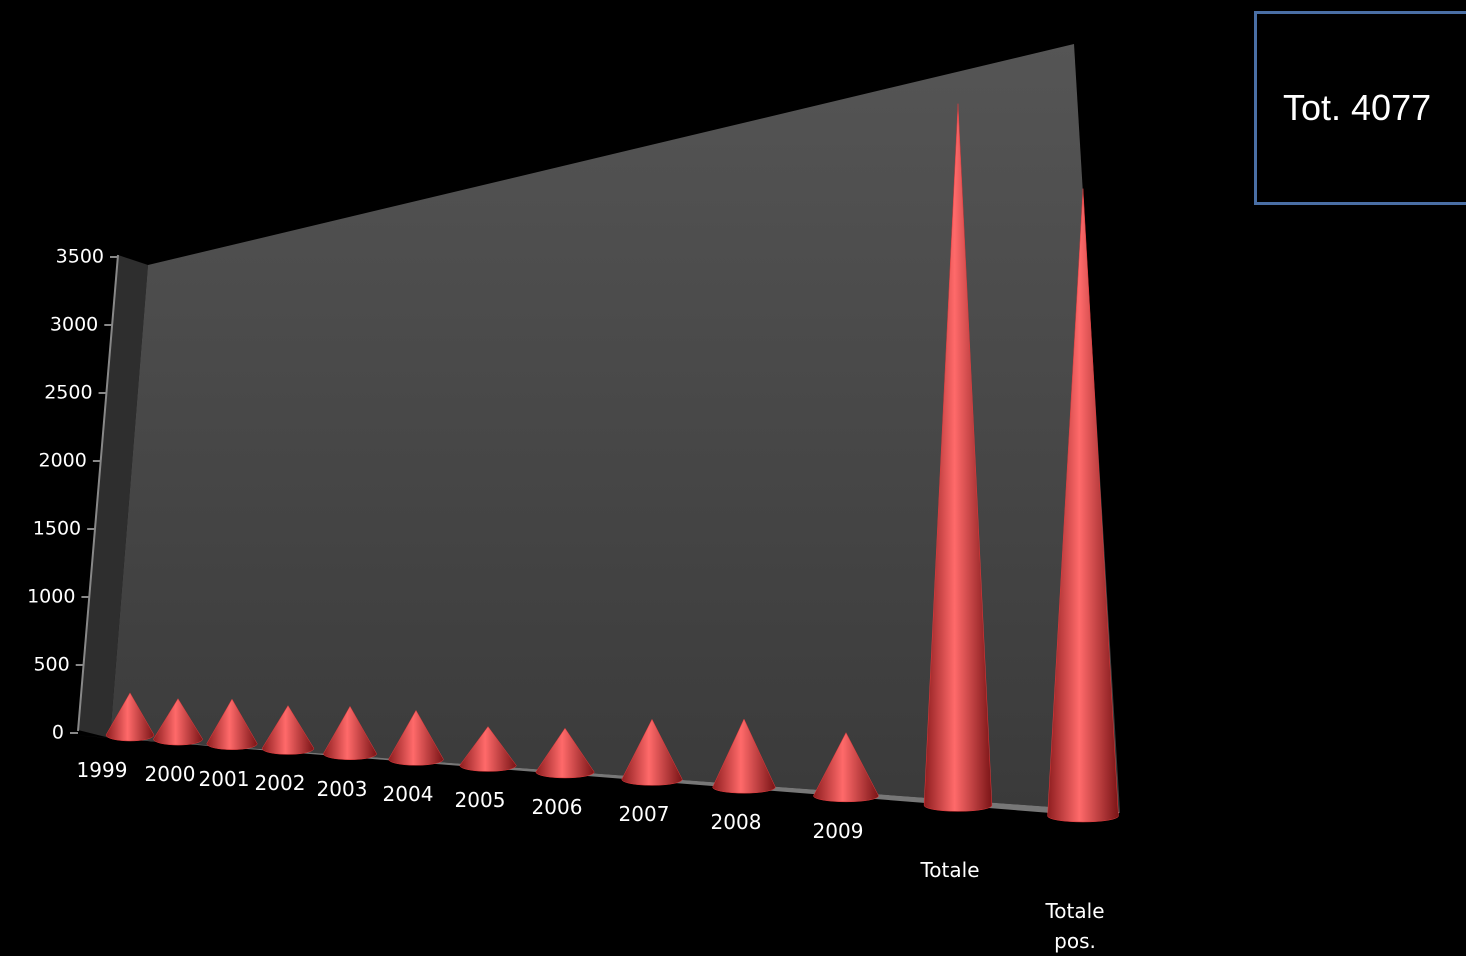  What do you see at coordinates (57, 529) in the screenshot?
I see `y-tick-label: 1500` at bounding box center [57, 529].